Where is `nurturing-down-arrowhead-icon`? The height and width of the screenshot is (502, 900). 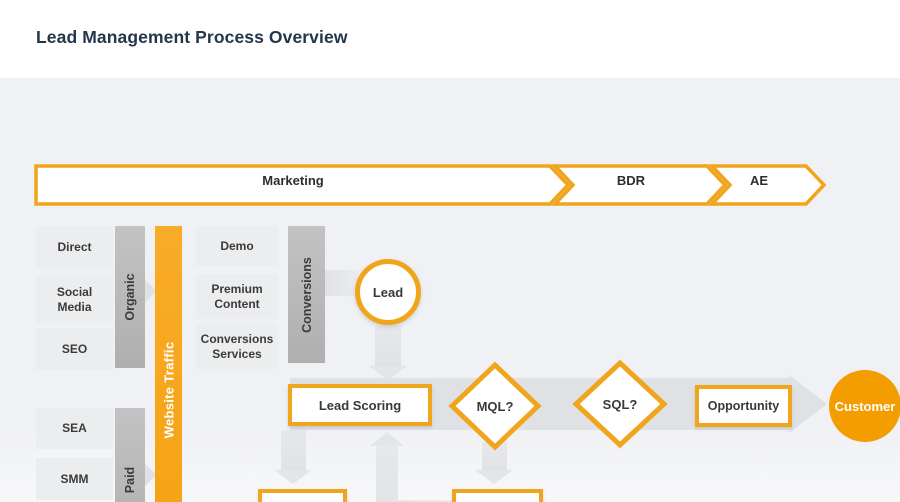
nurturing-down-arrowhead-icon is located at coordinates (494, 477).